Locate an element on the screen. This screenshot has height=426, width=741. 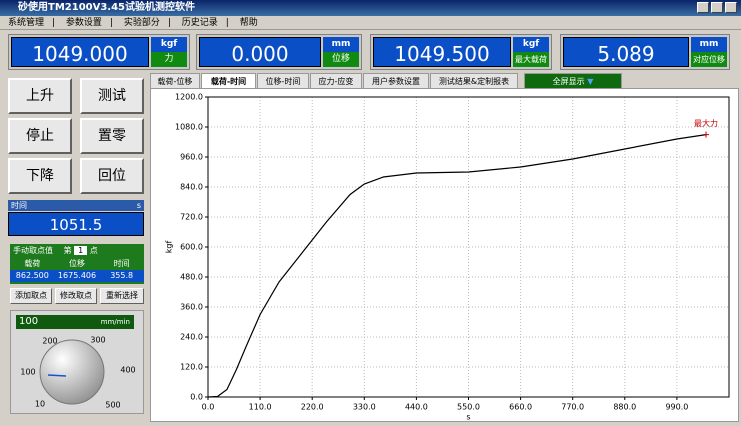
x-tick-label: 660.0 is located at coordinates (520, 407).